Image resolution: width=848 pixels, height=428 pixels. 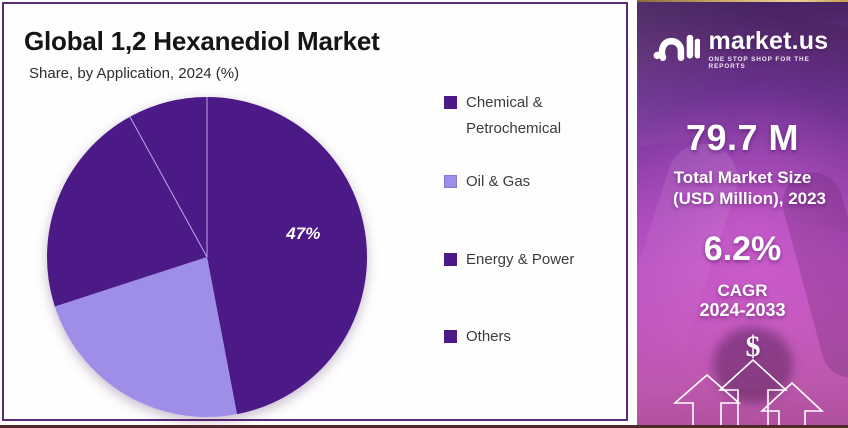 I want to click on legend-item-oil-gas: Oil & Gas, so click(x=487, y=182).